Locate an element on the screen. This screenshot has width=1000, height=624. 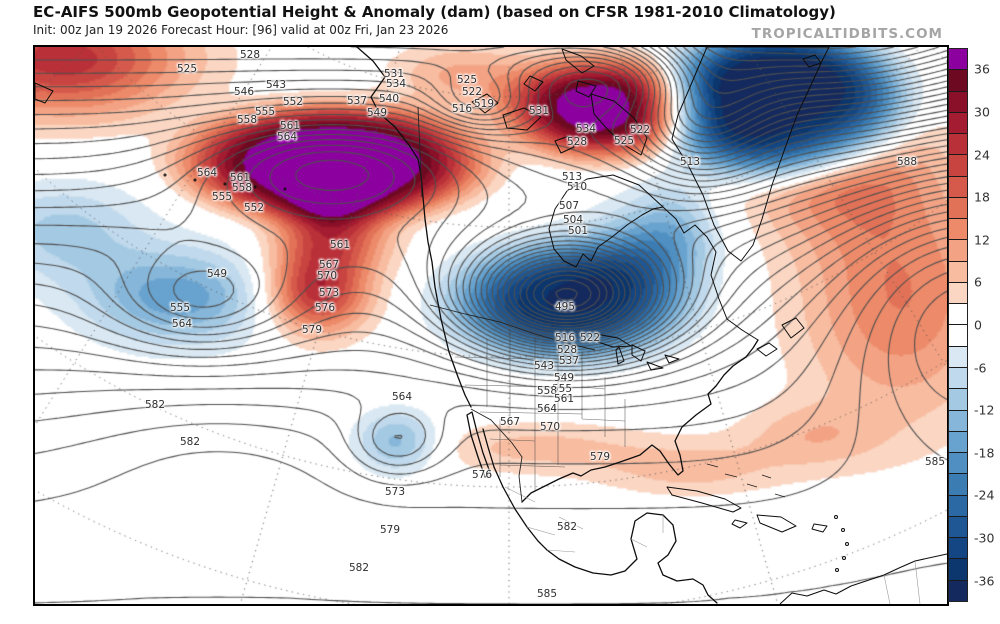
inner-borders-gray is located at coordinates (712, 545).